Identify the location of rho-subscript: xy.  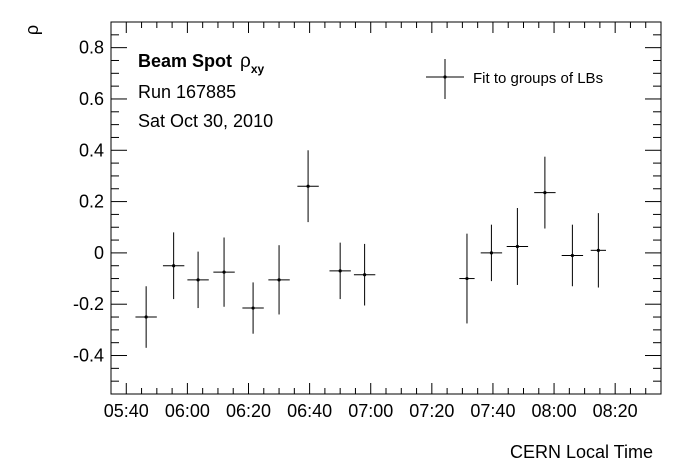
(258, 69).